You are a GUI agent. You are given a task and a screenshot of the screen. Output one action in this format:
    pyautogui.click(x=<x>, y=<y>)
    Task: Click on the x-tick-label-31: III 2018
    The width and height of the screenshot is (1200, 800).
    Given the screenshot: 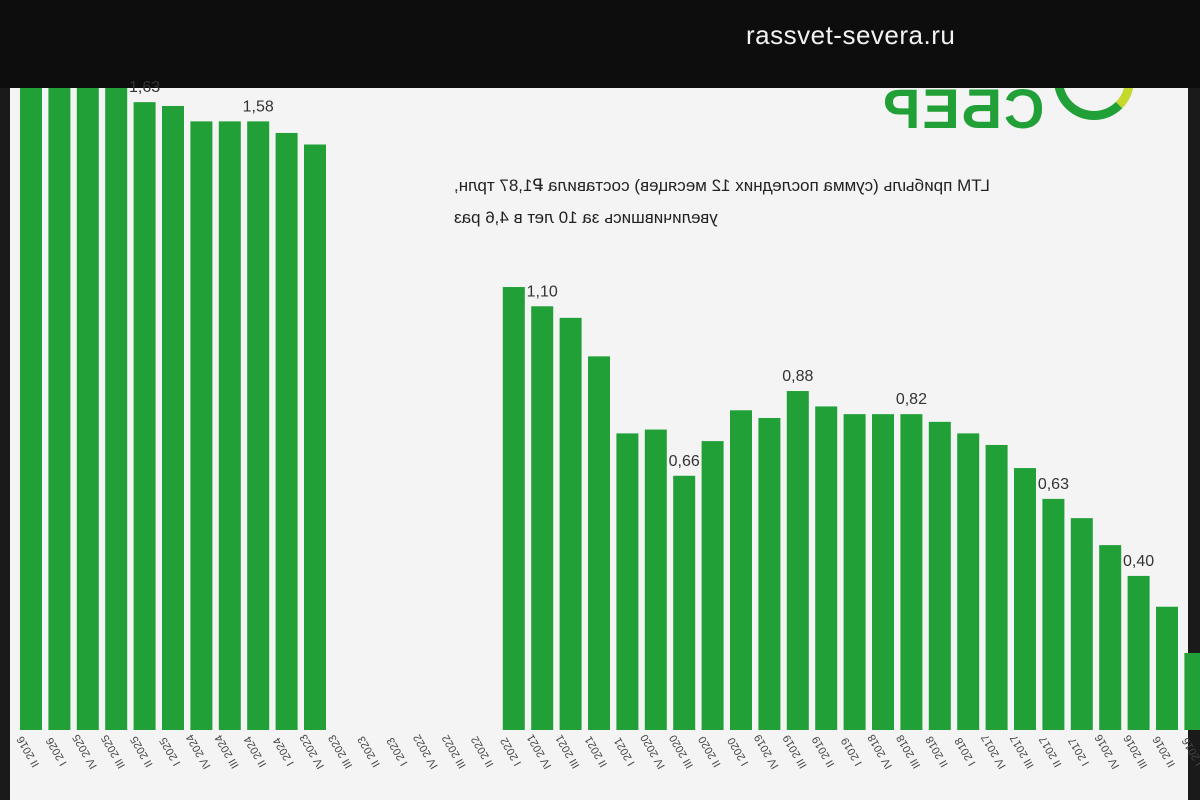 What is the action you would take?
    pyautogui.click(x=908, y=752)
    